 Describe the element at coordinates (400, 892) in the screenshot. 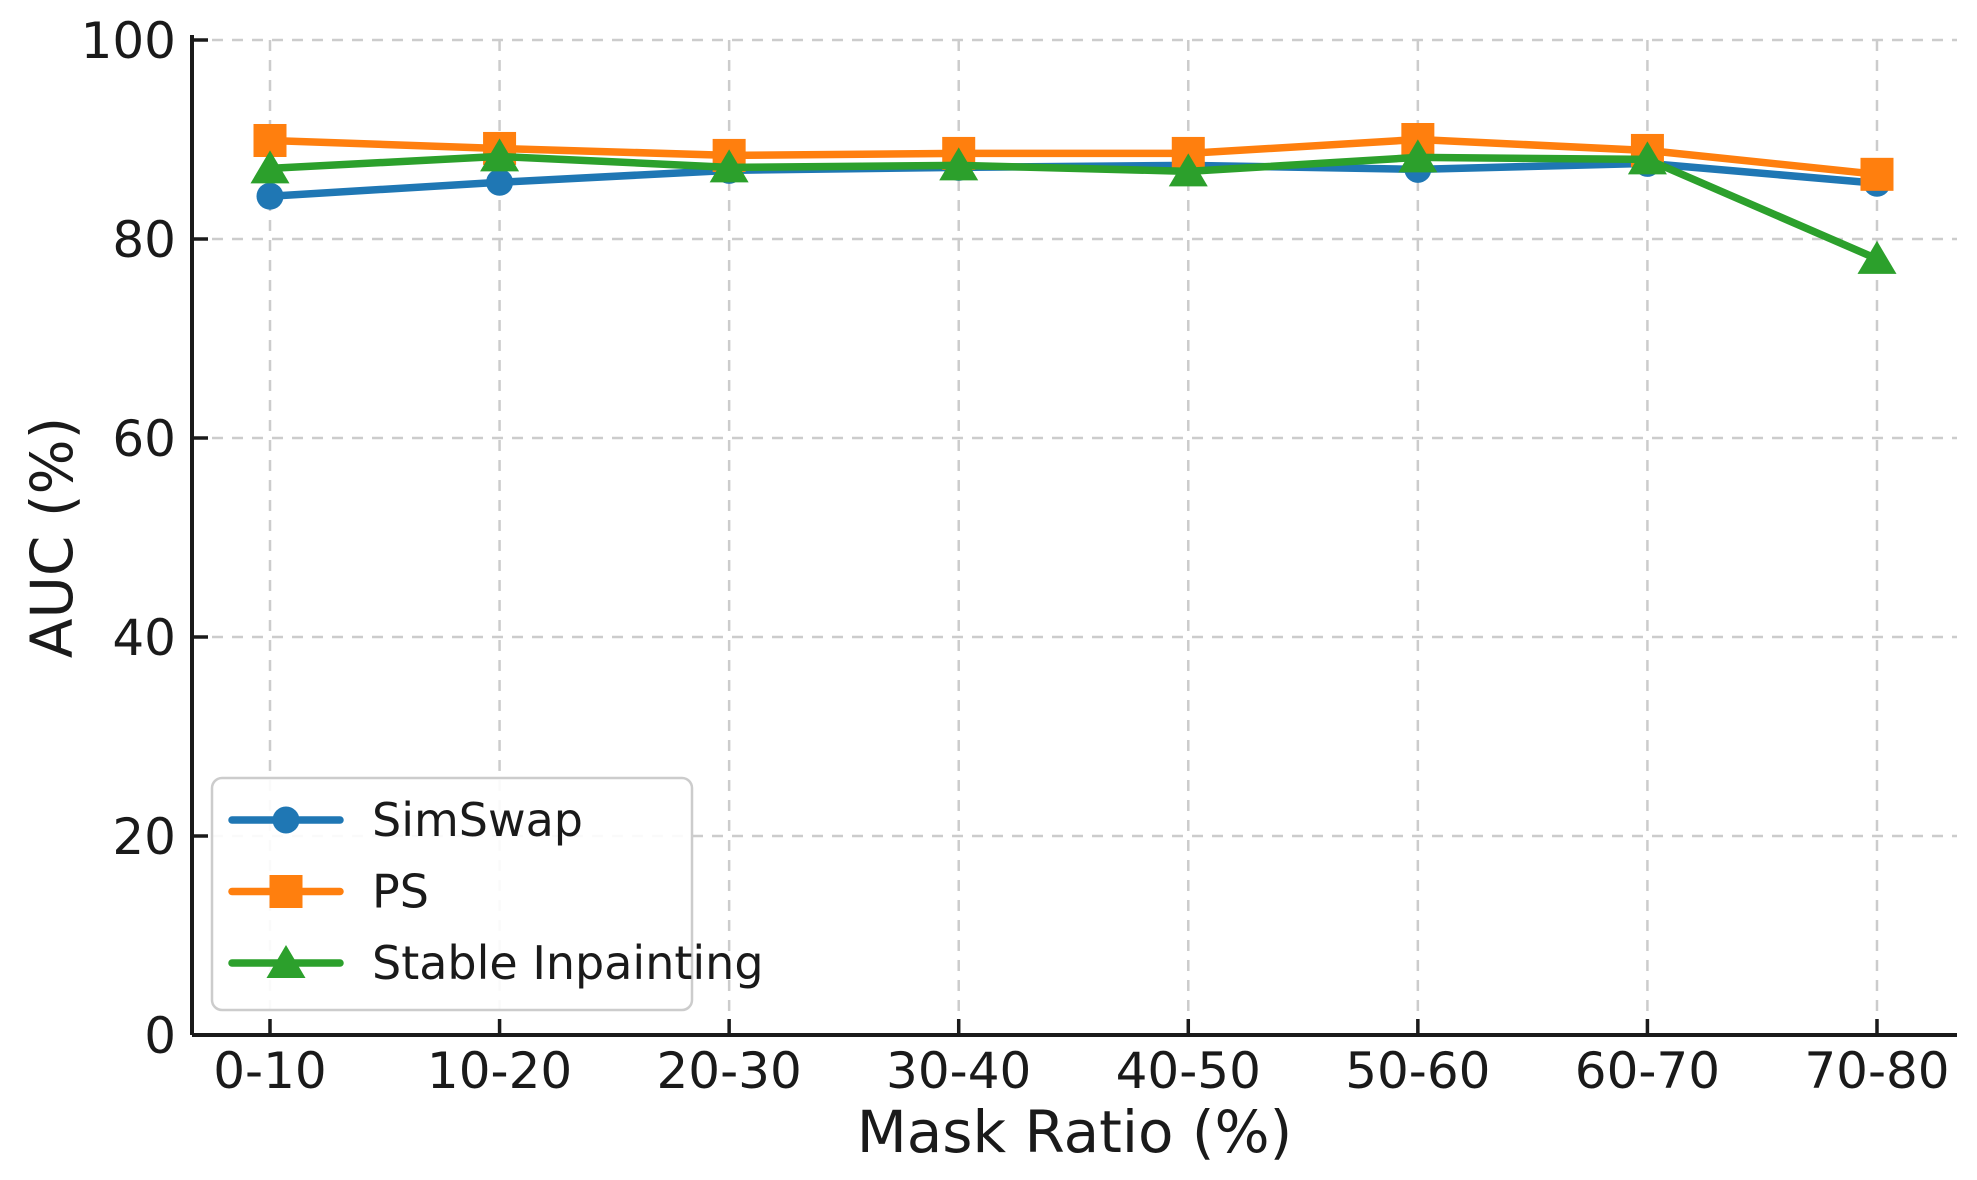

I see `legend-label-ps: PS` at that location.